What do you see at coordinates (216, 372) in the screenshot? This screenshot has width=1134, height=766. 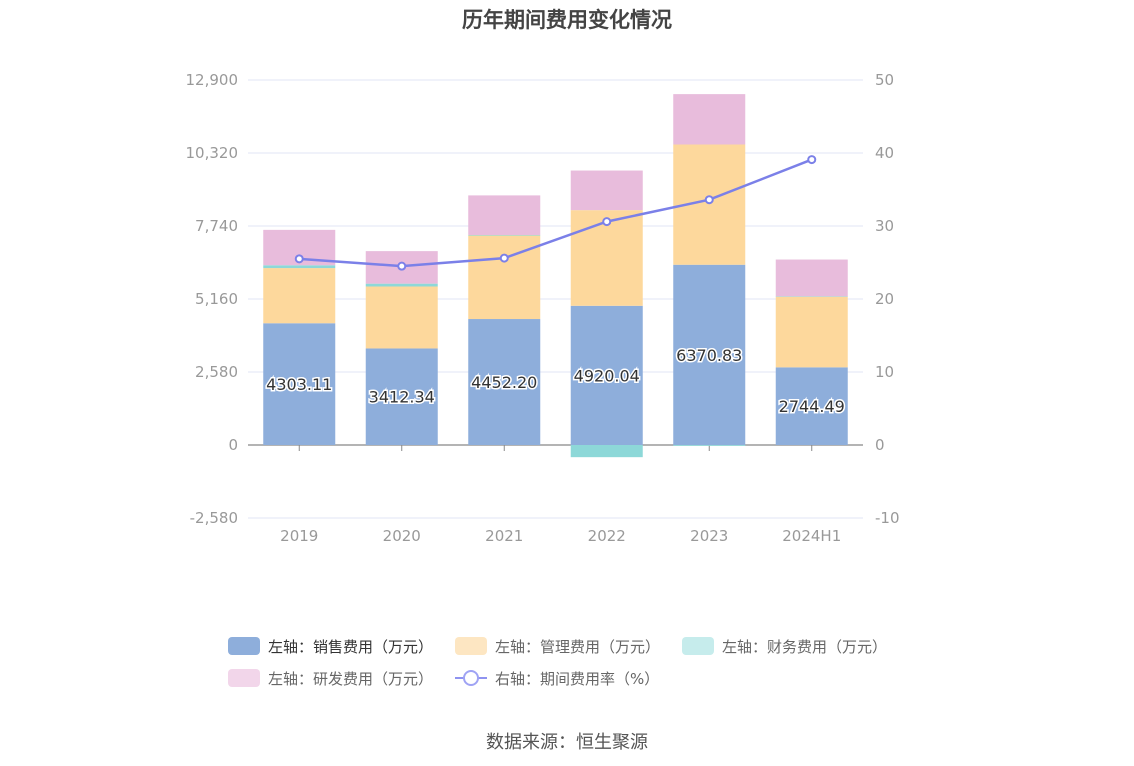 I see `y-left-tick-label: 2,580` at bounding box center [216, 372].